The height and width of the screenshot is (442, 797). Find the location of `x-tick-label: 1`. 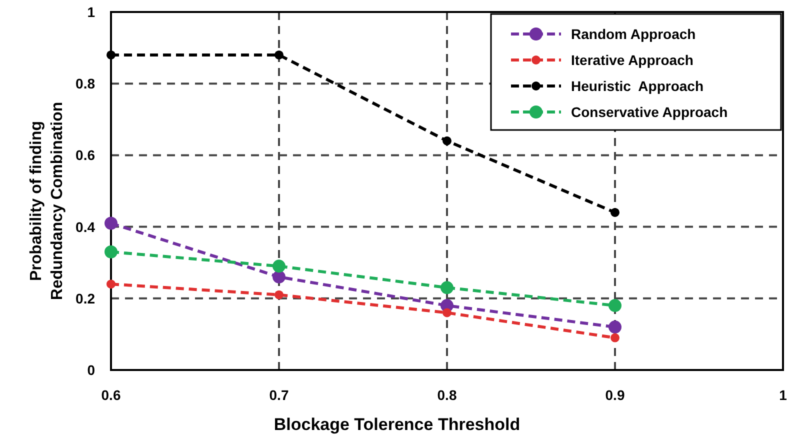

x-tick-label: 1 is located at coordinates (783, 395).